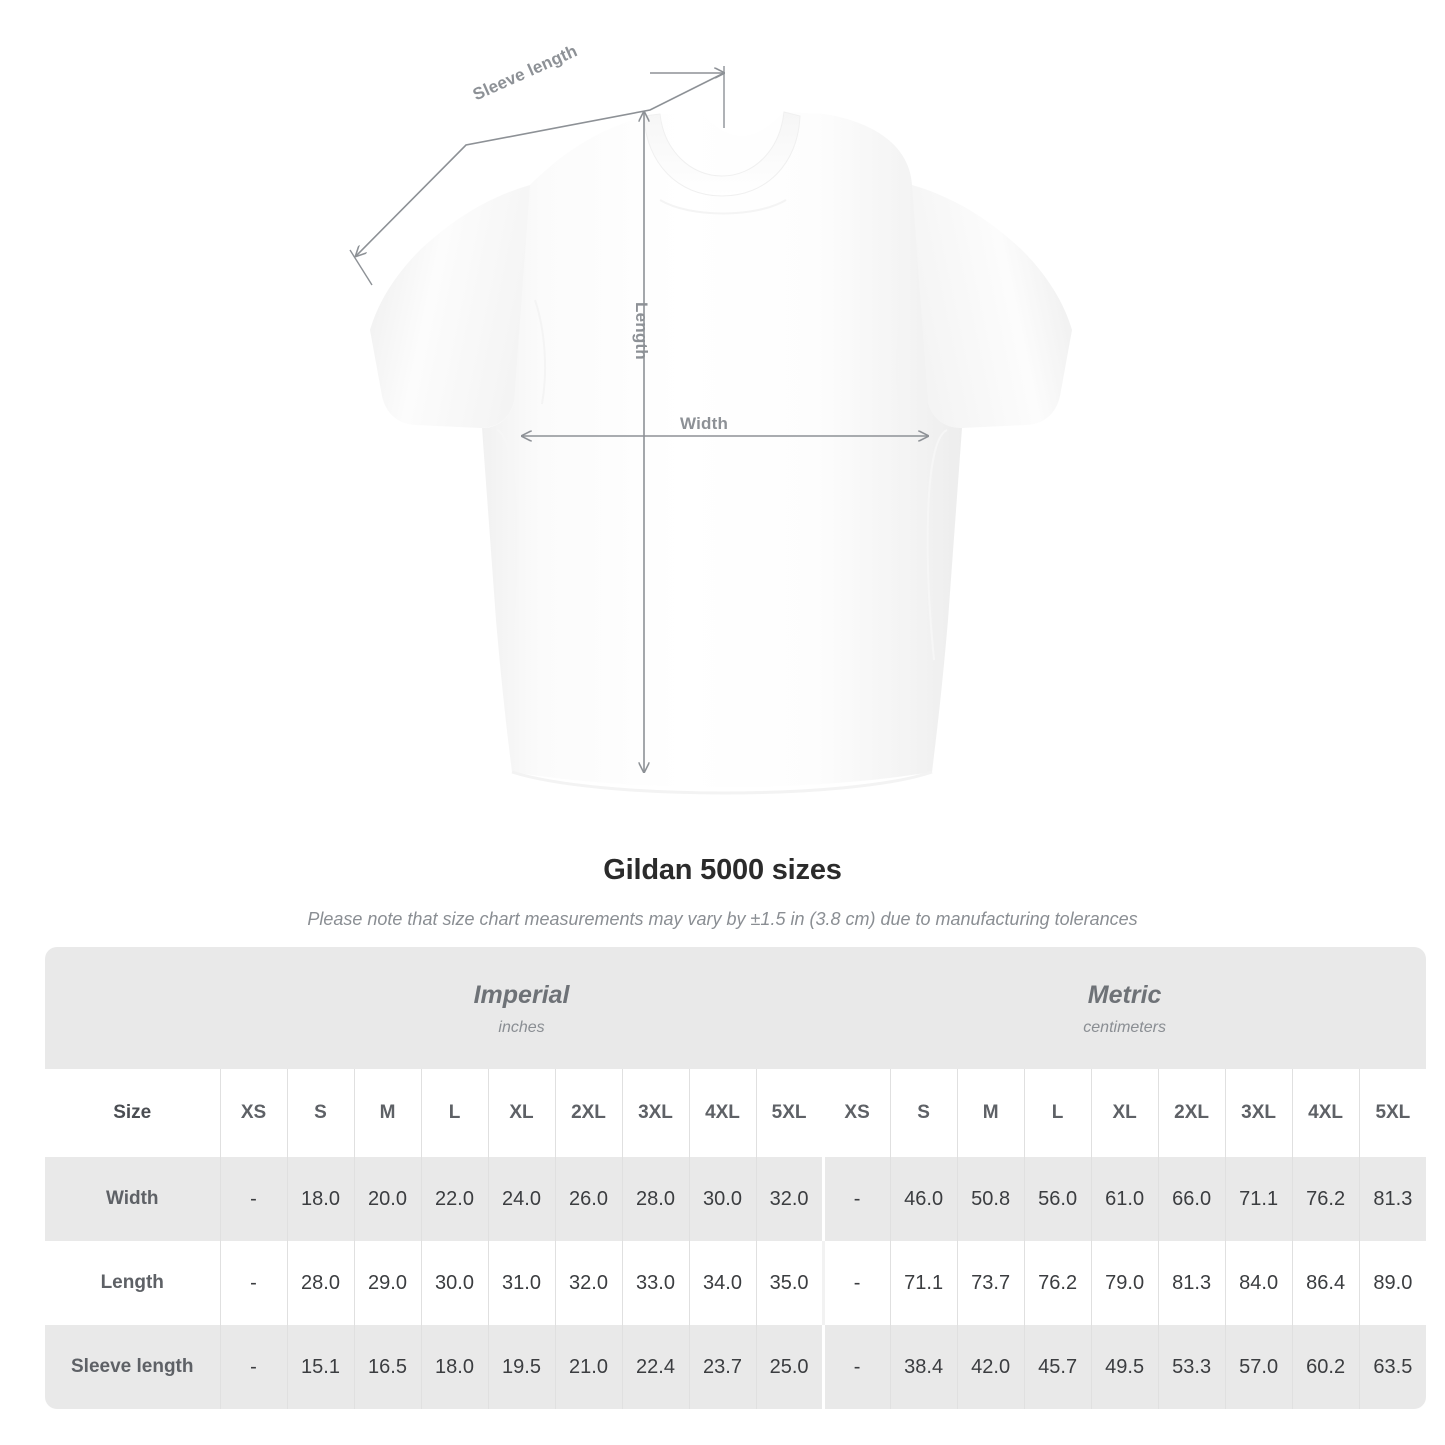 The width and height of the screenshot is (1445, 1445). What do you see at coordinates (722, 782) in the screenshot?
I see `hem-shadow` at bounding box center [722, 782].